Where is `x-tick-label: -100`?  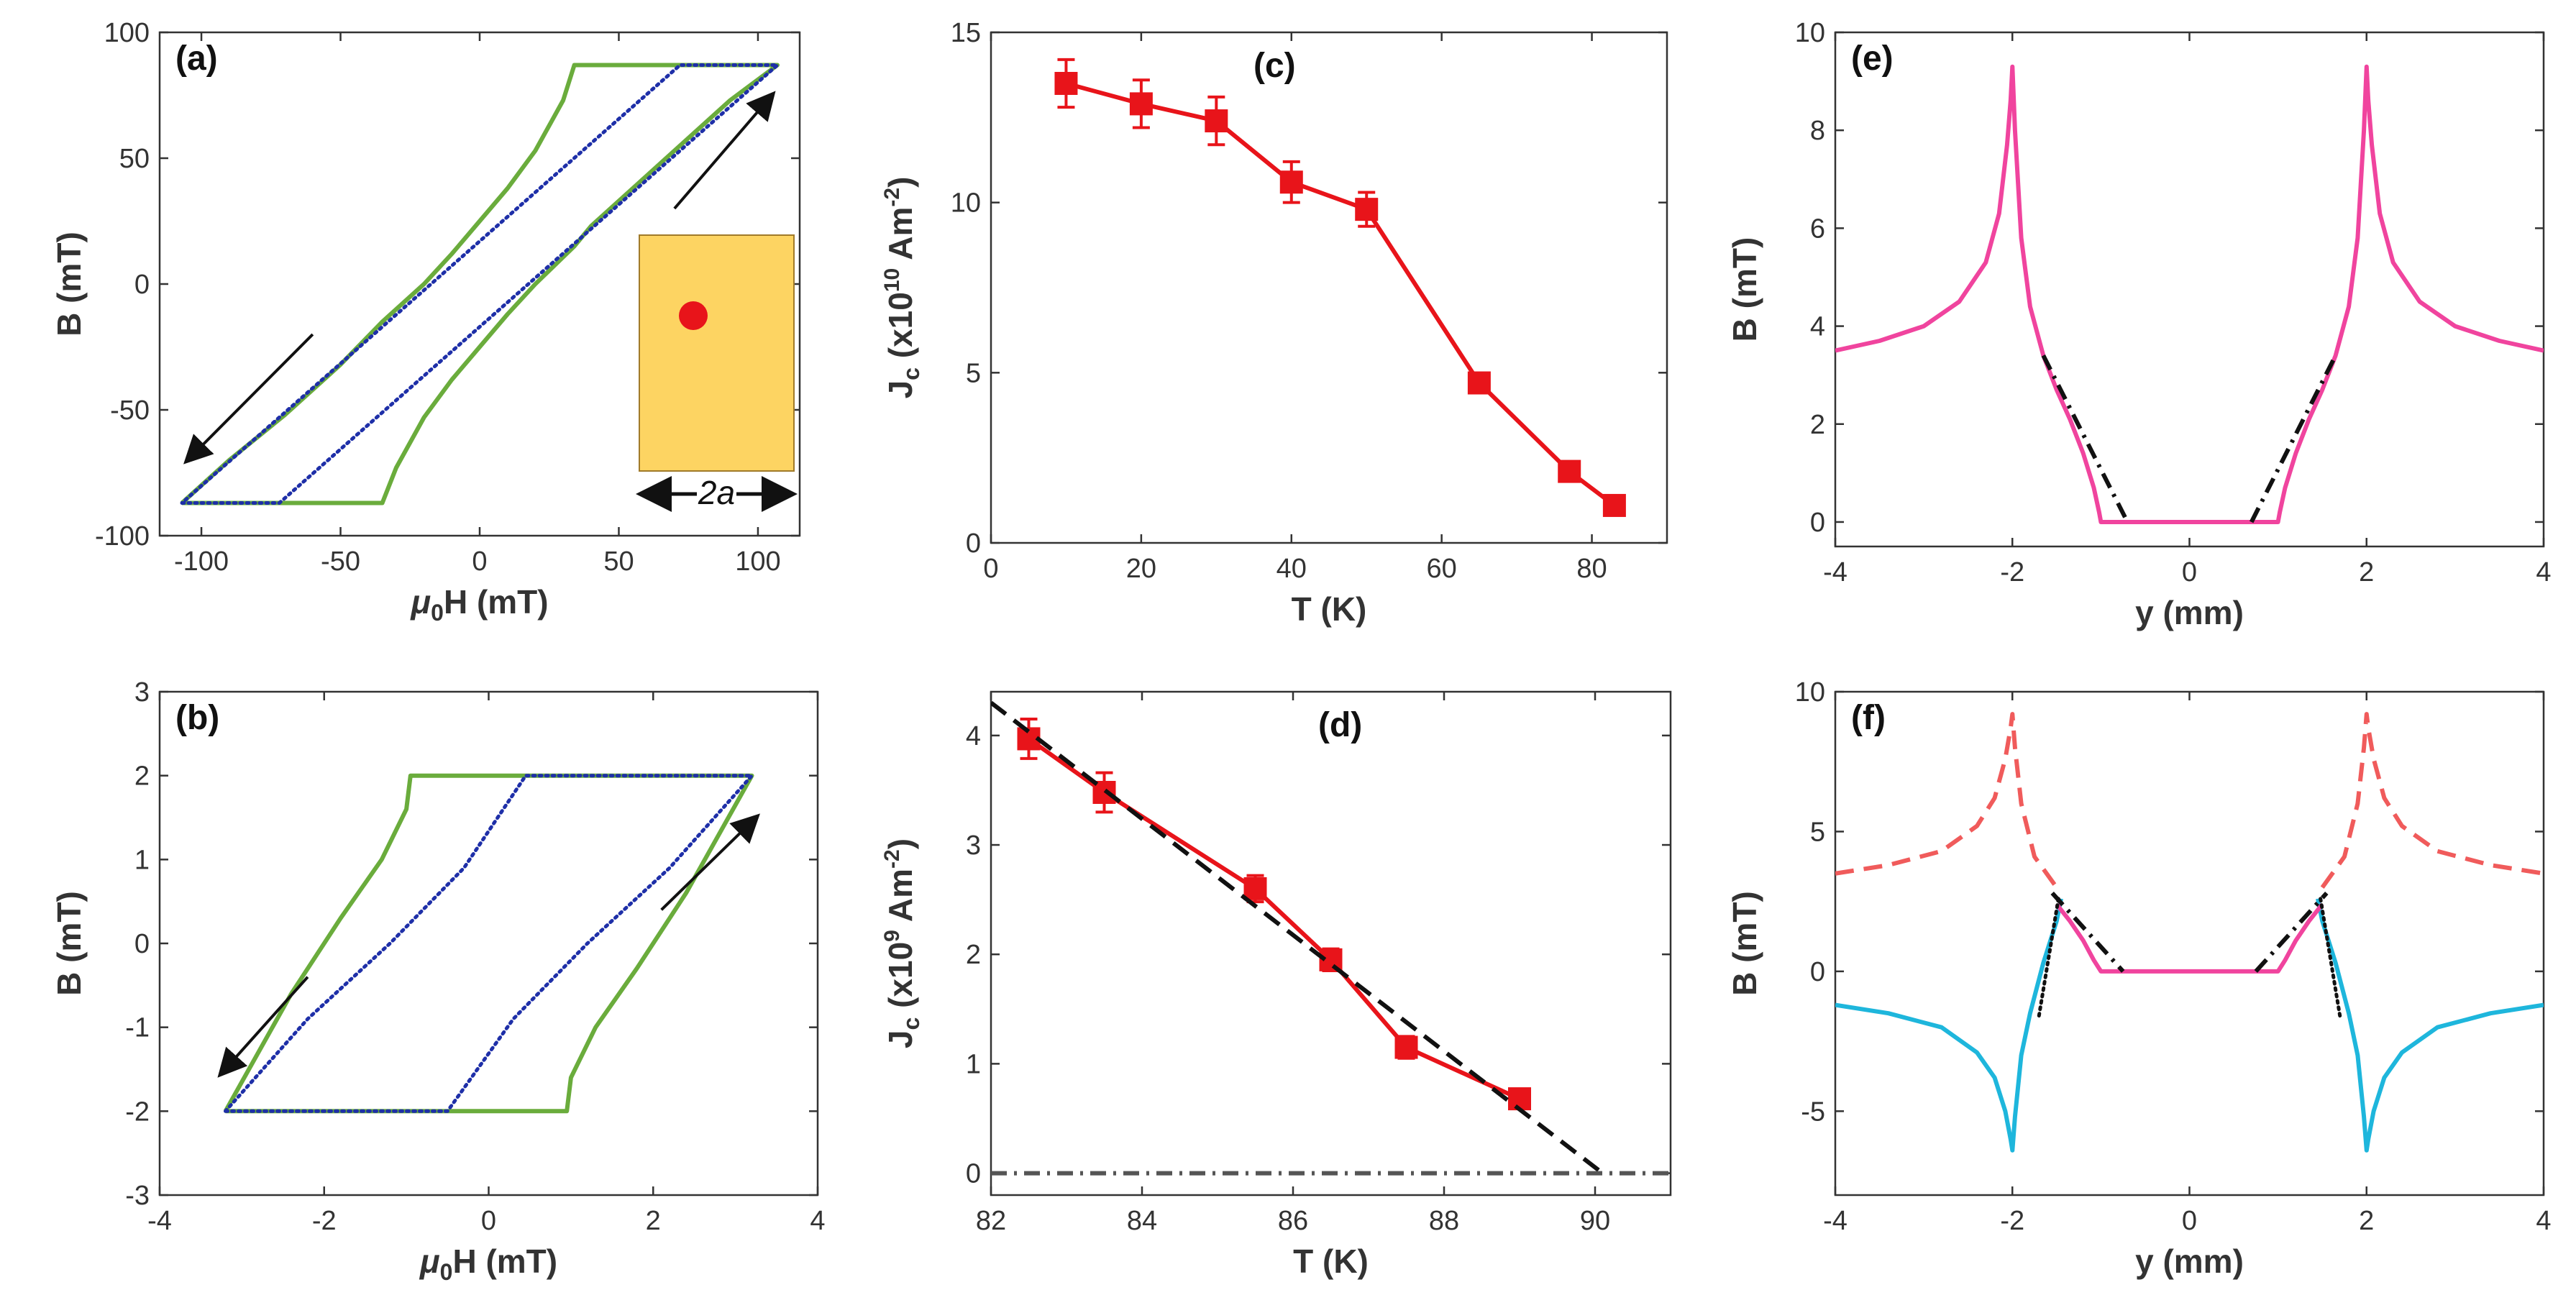 x-tick-label: -100 is located at coordinates (201, 561).